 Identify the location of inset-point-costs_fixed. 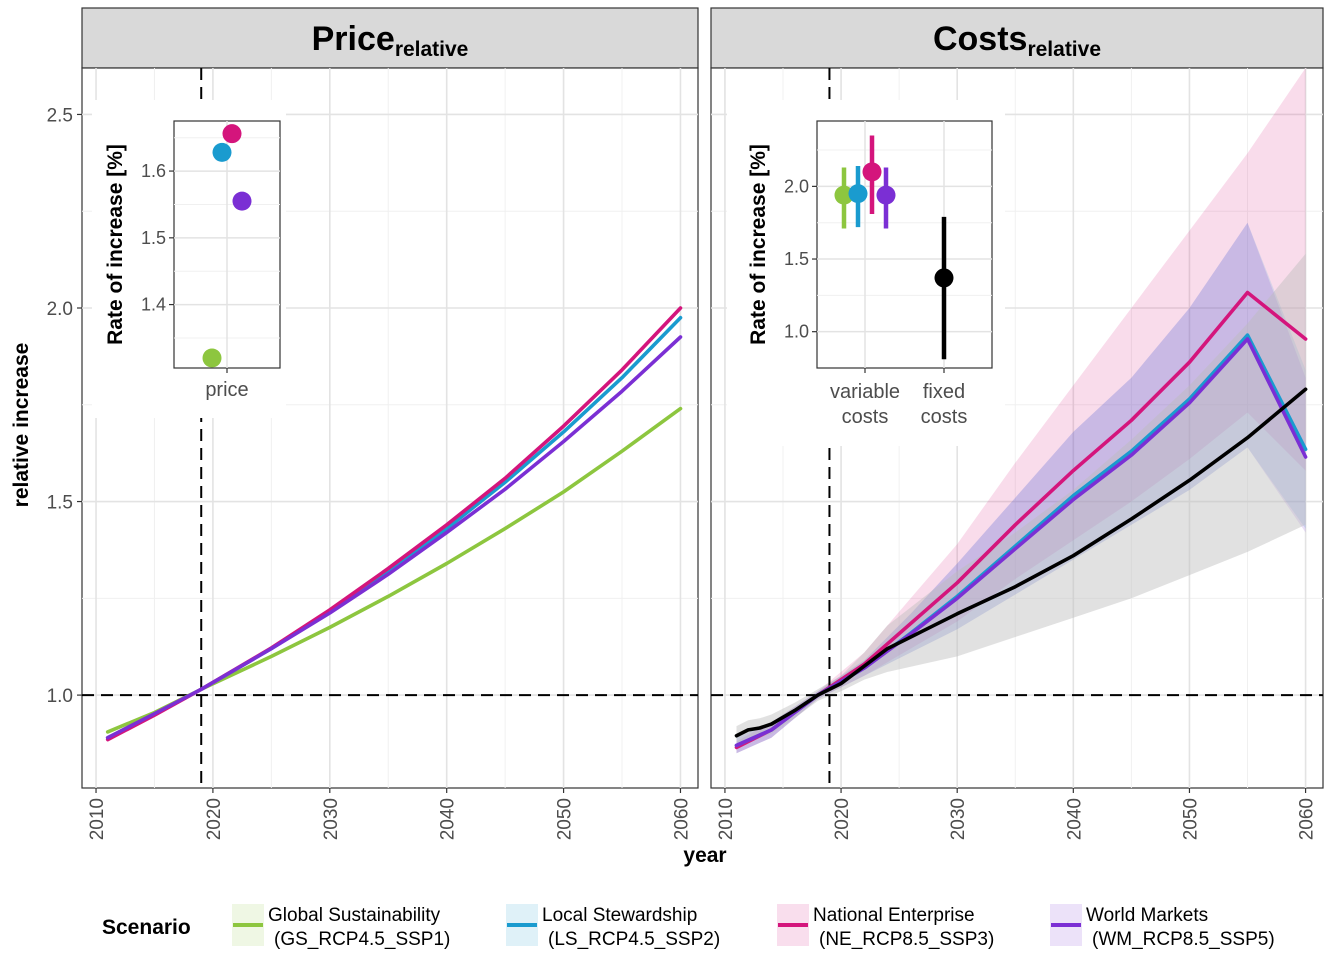
(944, 278).